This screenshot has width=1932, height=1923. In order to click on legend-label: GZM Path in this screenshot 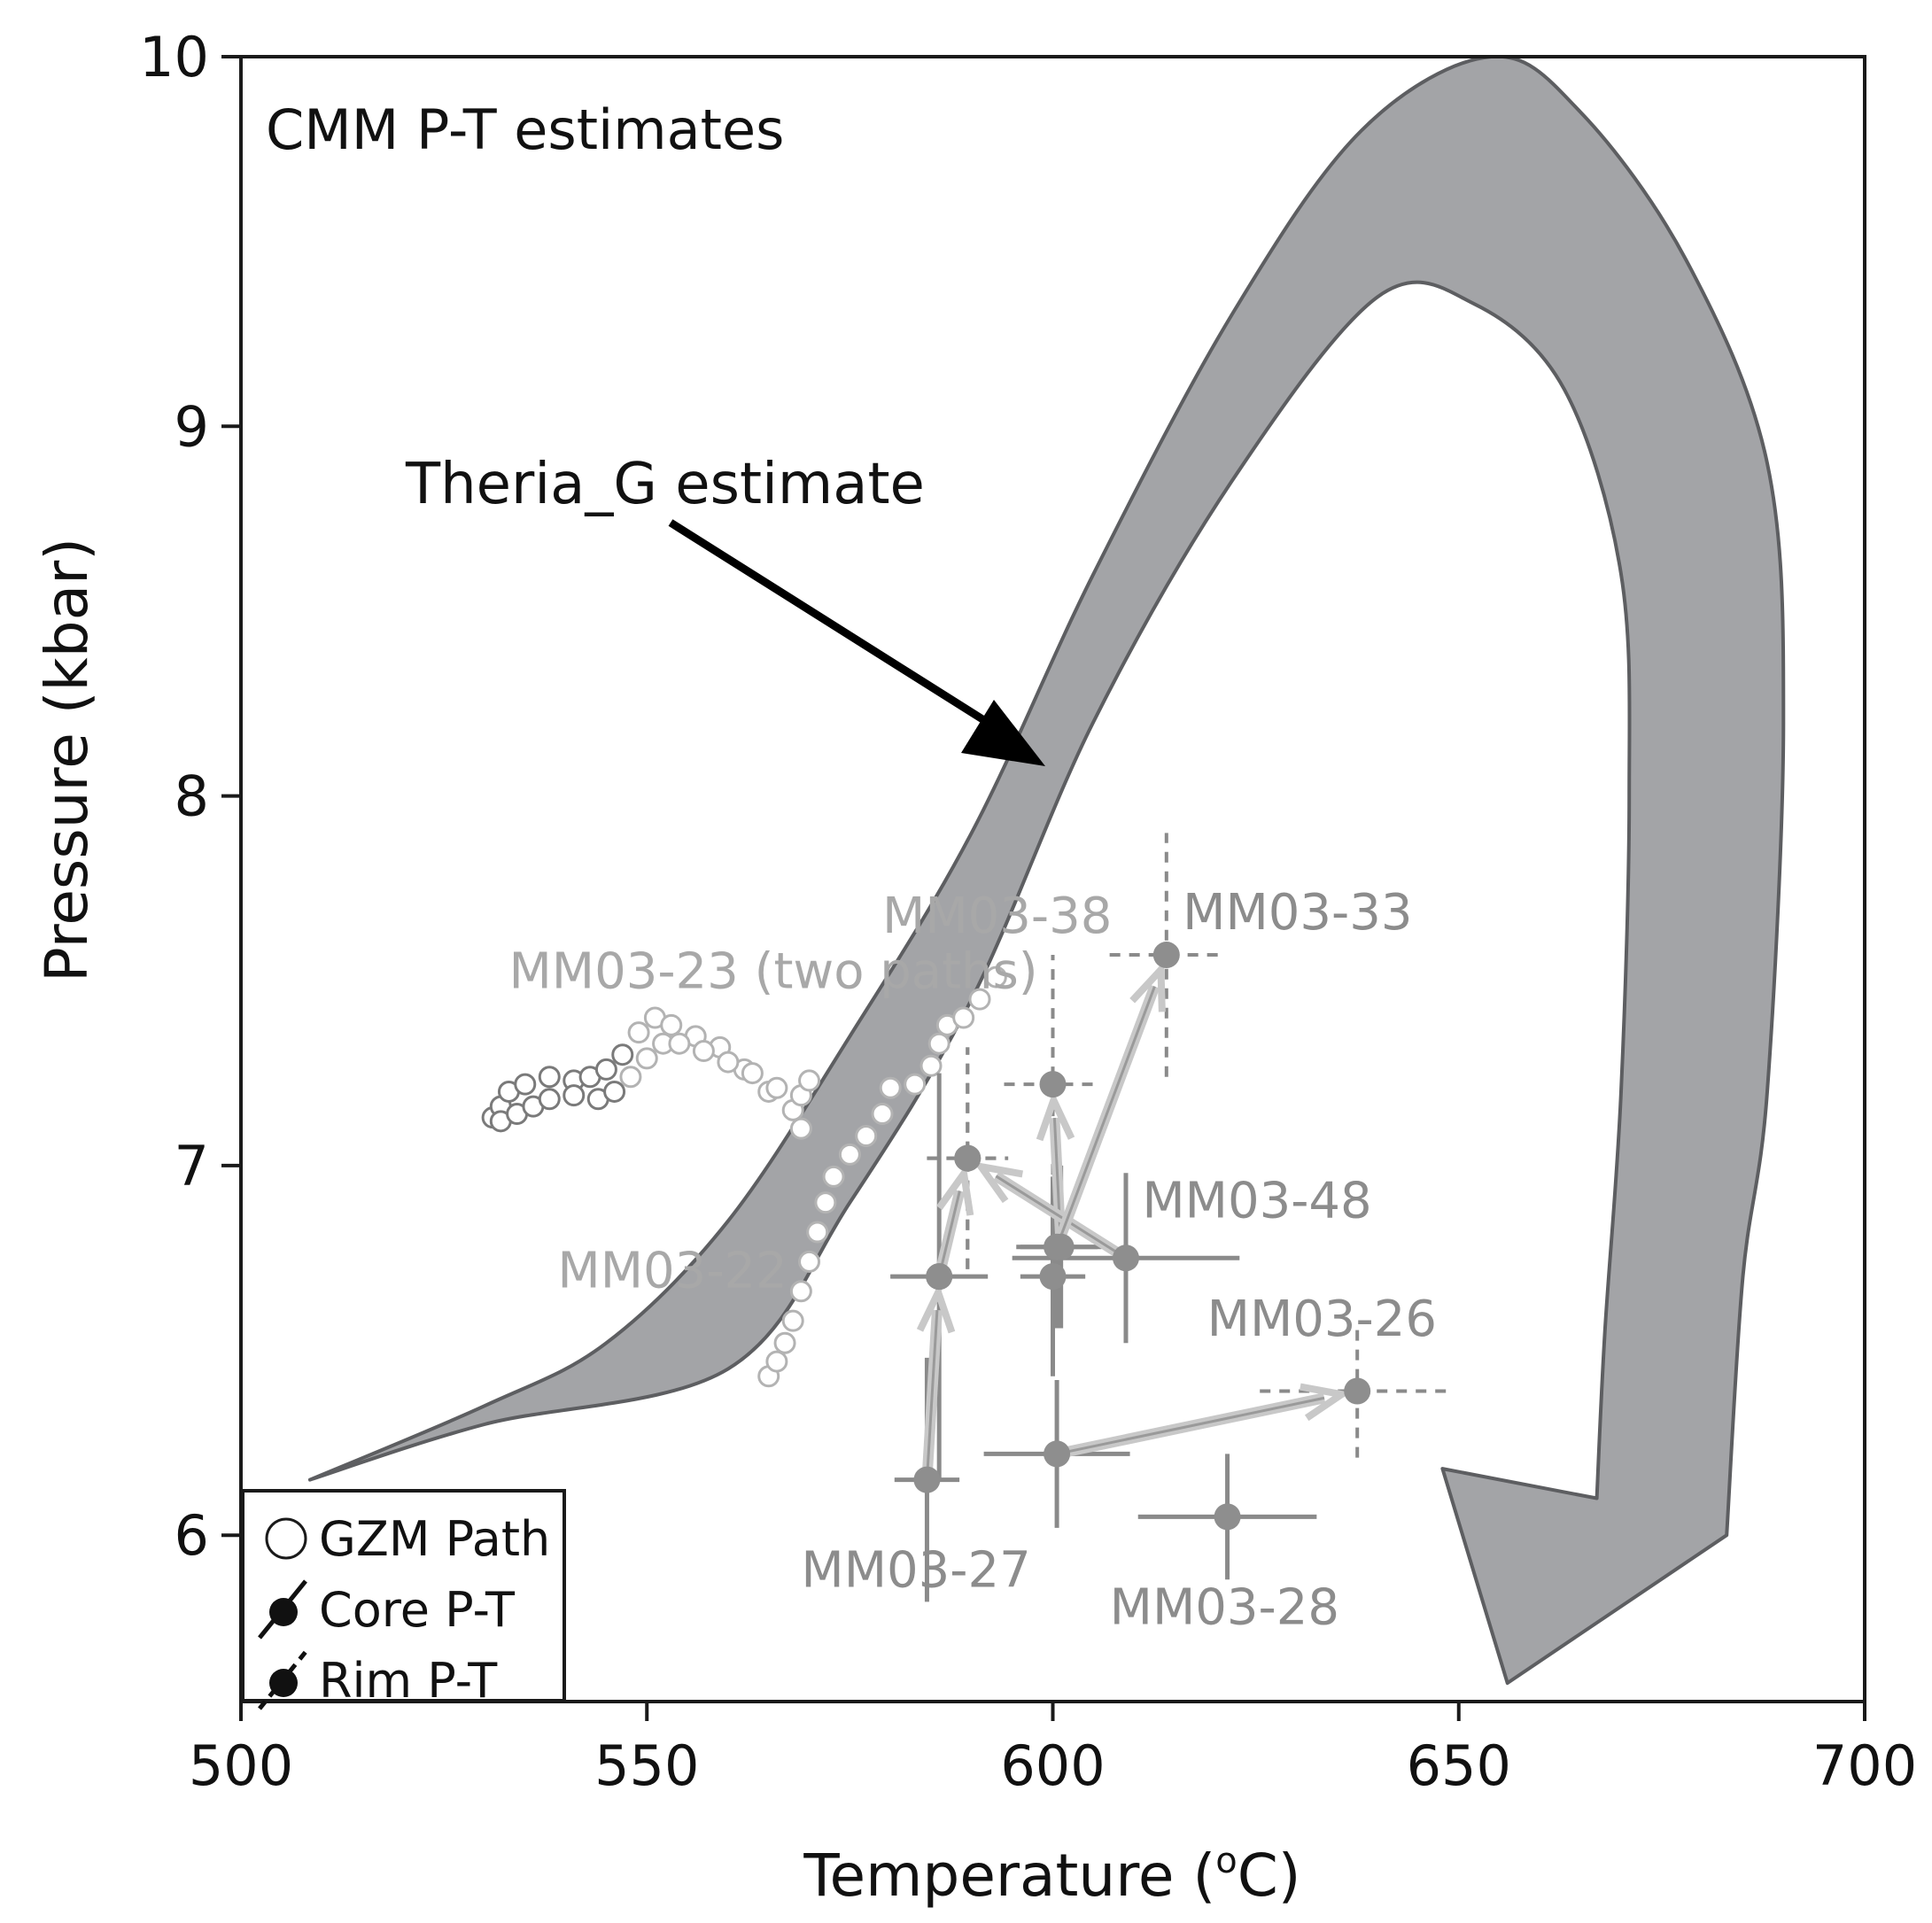, I will do `click(434, 1539)`.